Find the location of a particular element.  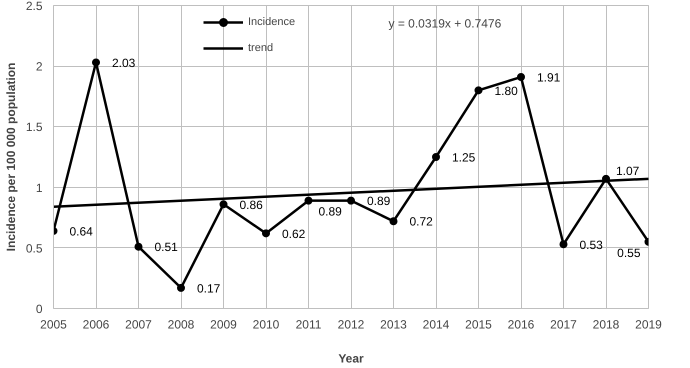

data-label: 0.55 is located at coordinates (629, 253).